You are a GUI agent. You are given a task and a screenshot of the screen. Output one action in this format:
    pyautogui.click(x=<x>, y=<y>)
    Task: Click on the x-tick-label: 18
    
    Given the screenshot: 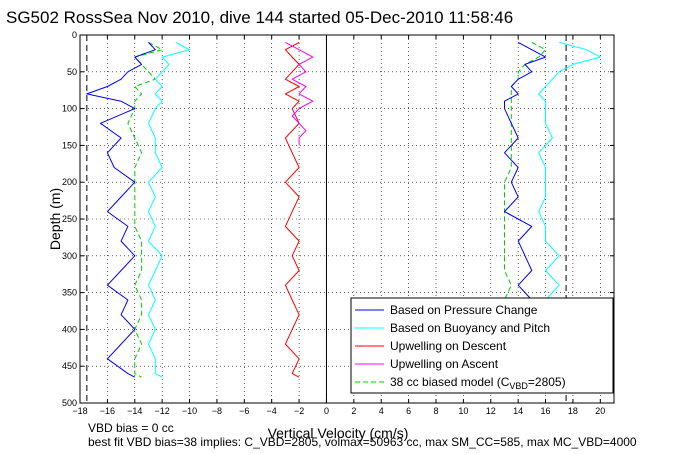 What is the action you would take?
    pyautogui.click(x=573, y=411)
    